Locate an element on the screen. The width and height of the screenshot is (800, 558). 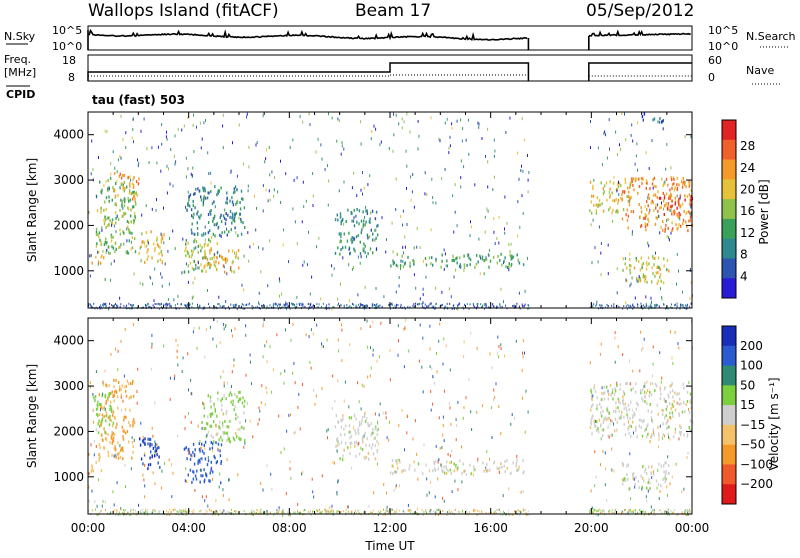
velocity-colorbar-swatch is located at coordinates (729, 356).